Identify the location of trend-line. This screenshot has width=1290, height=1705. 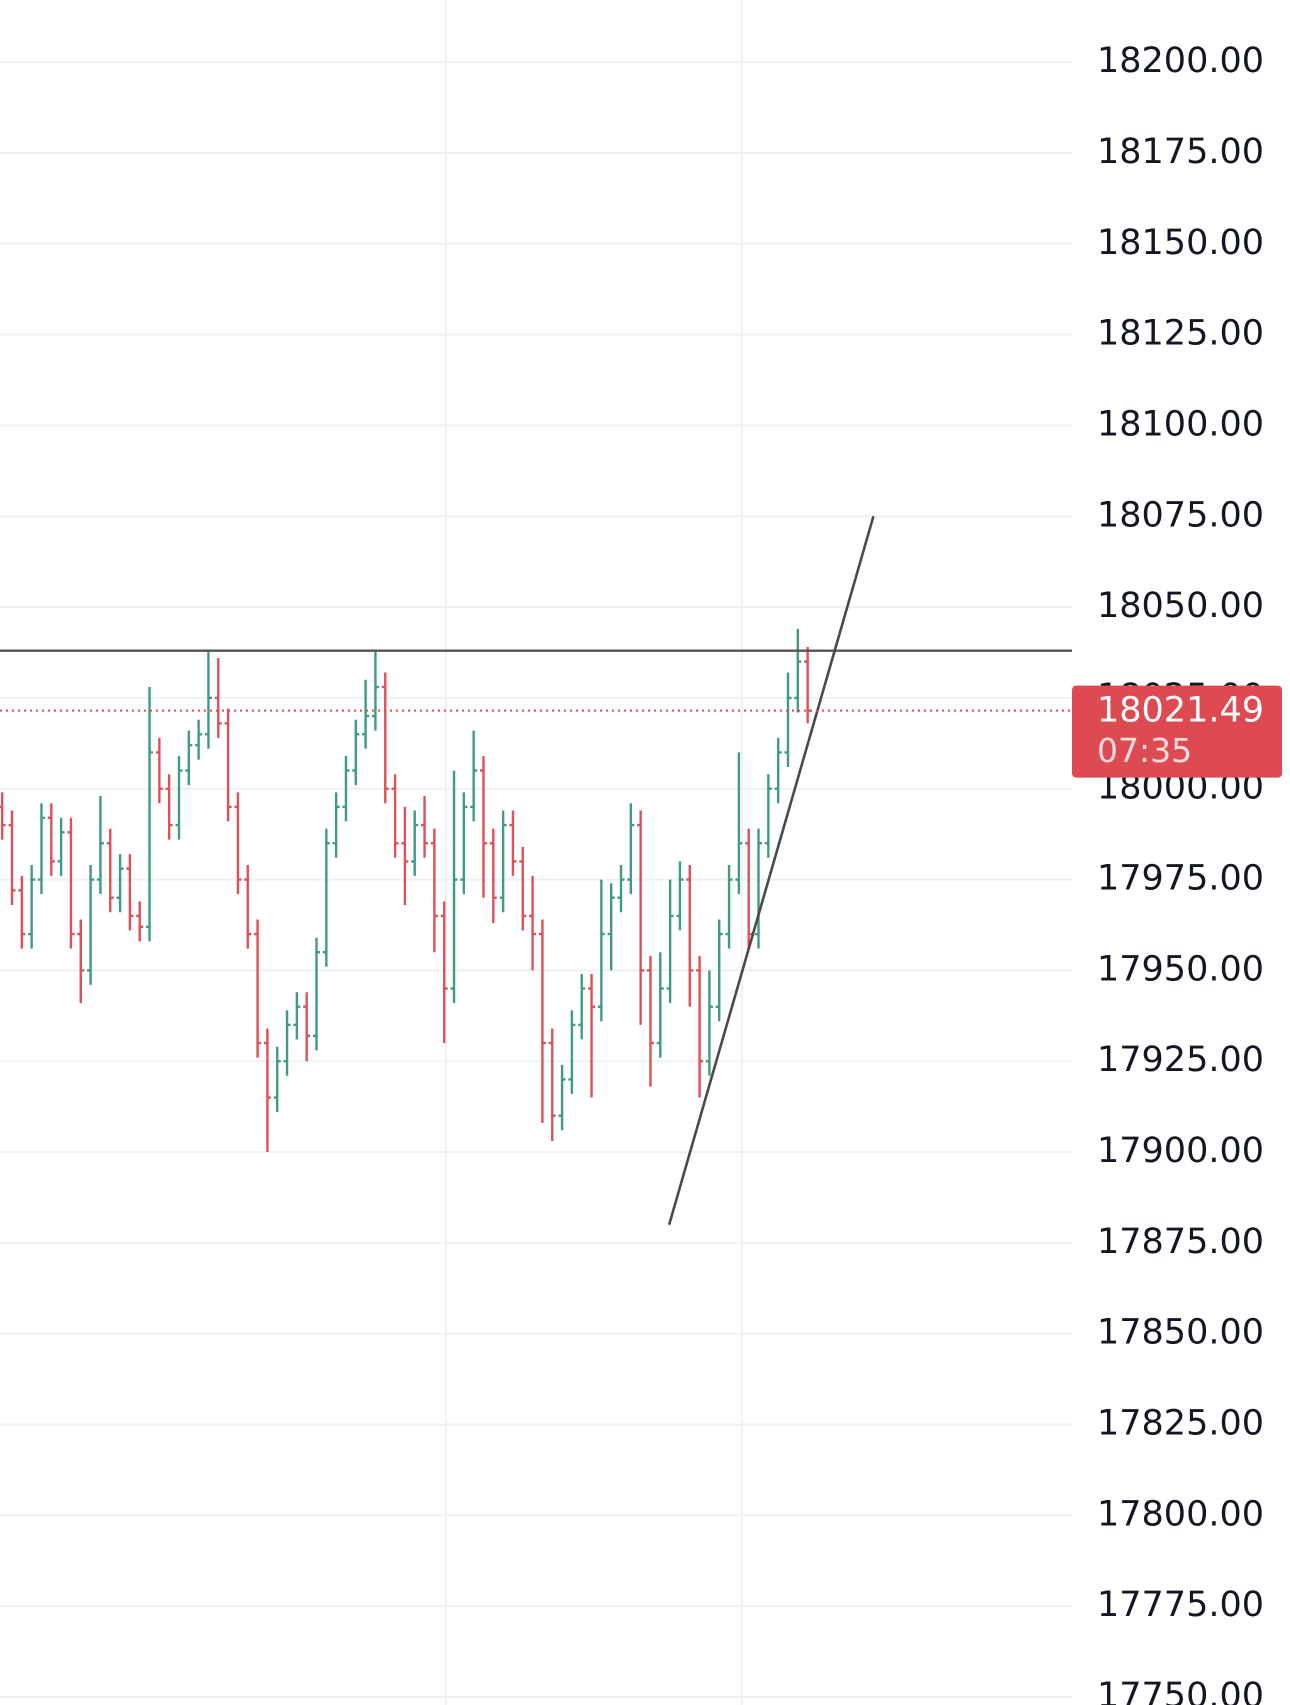
(771, 870).